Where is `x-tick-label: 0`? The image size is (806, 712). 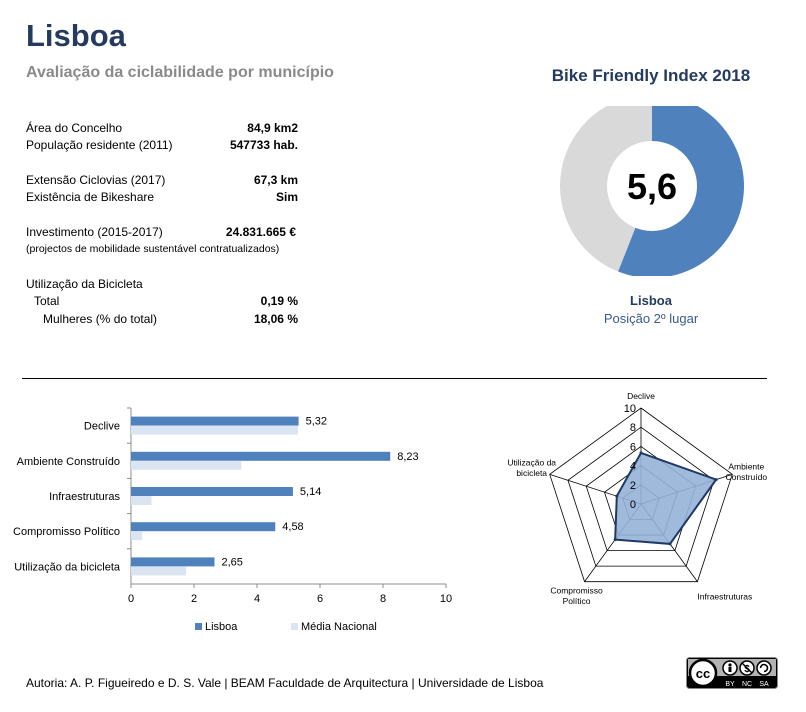 x-tick-label: 0 is located at coordinates (131, 599).